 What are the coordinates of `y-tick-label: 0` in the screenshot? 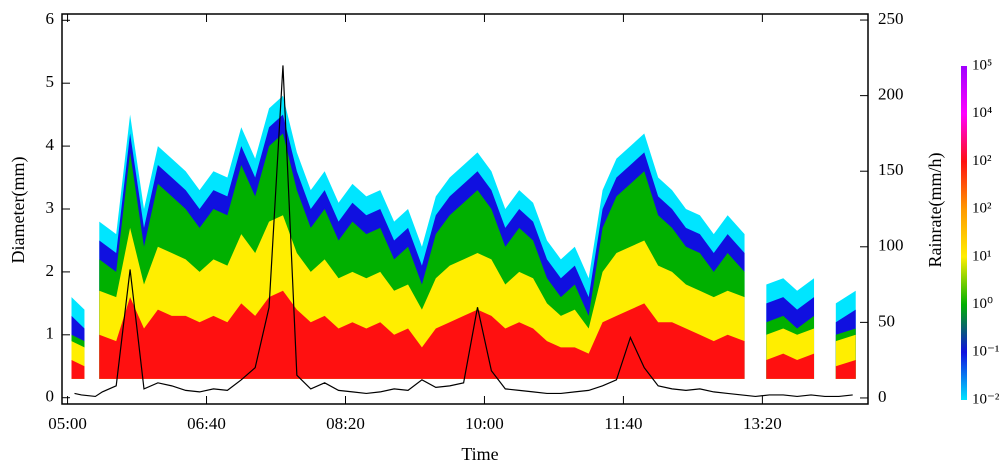 It's located at (50, 396).